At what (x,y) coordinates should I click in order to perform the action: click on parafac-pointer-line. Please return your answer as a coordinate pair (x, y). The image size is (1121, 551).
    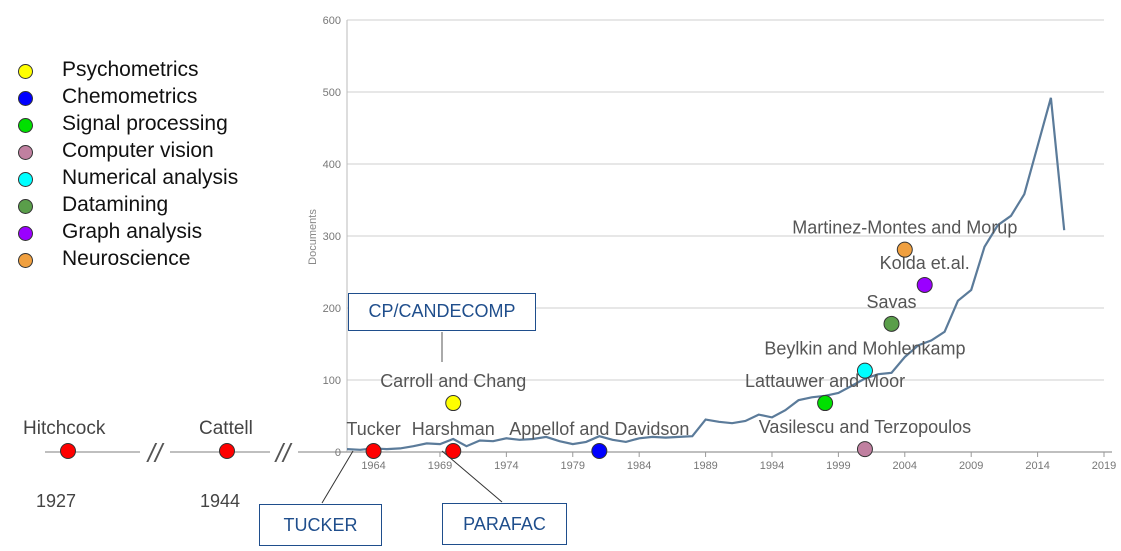
    Looking at the image, I should click on (472, 476).